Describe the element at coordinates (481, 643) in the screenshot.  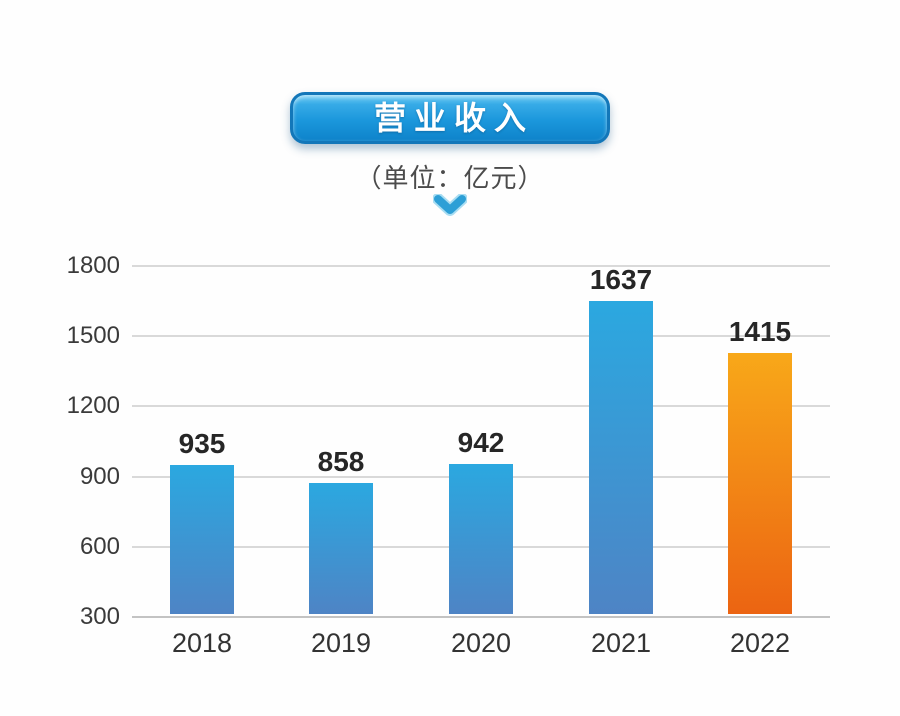
I see `xtick-2020: 2020` at that location.